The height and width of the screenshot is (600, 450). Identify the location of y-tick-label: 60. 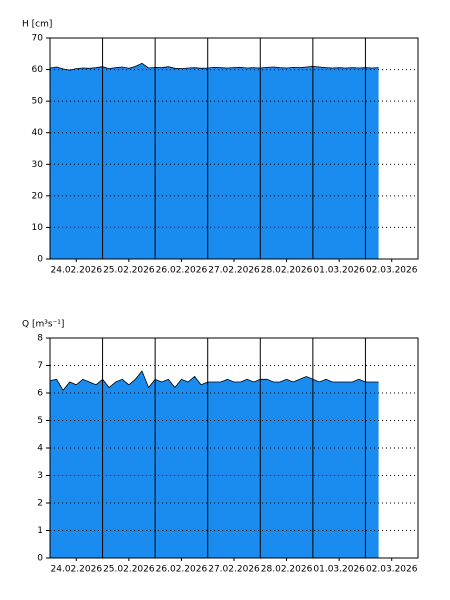
(38, 70).